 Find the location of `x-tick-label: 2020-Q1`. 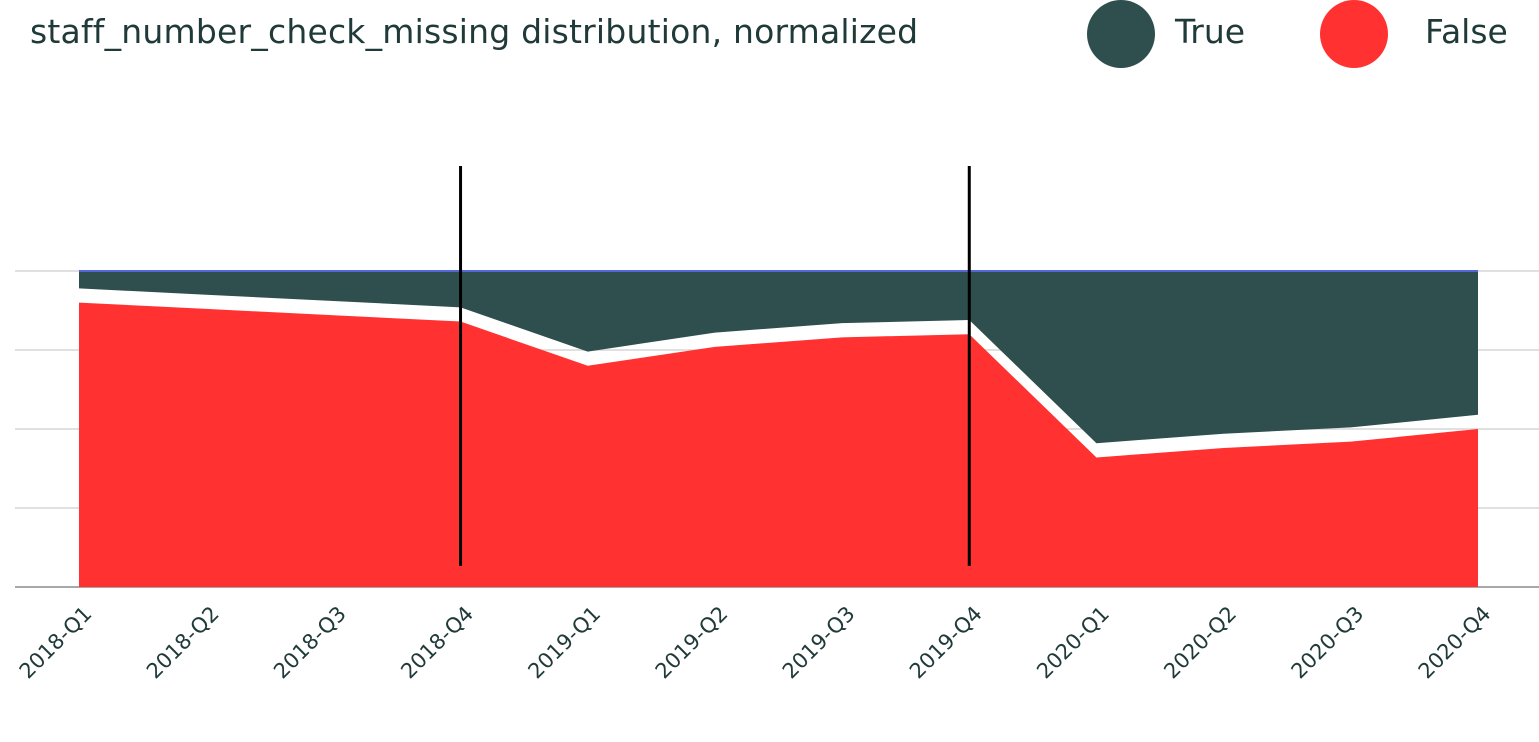

x-tick-label: 2020-Q1 is located at coordinates (1073, 643).